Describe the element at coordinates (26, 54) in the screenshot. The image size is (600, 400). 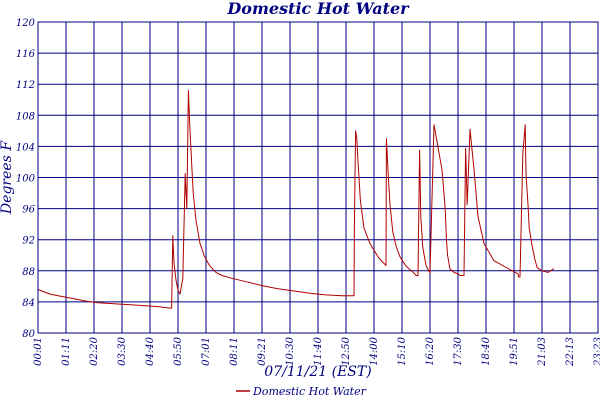
I see `y-tick-label: 116` at that location.